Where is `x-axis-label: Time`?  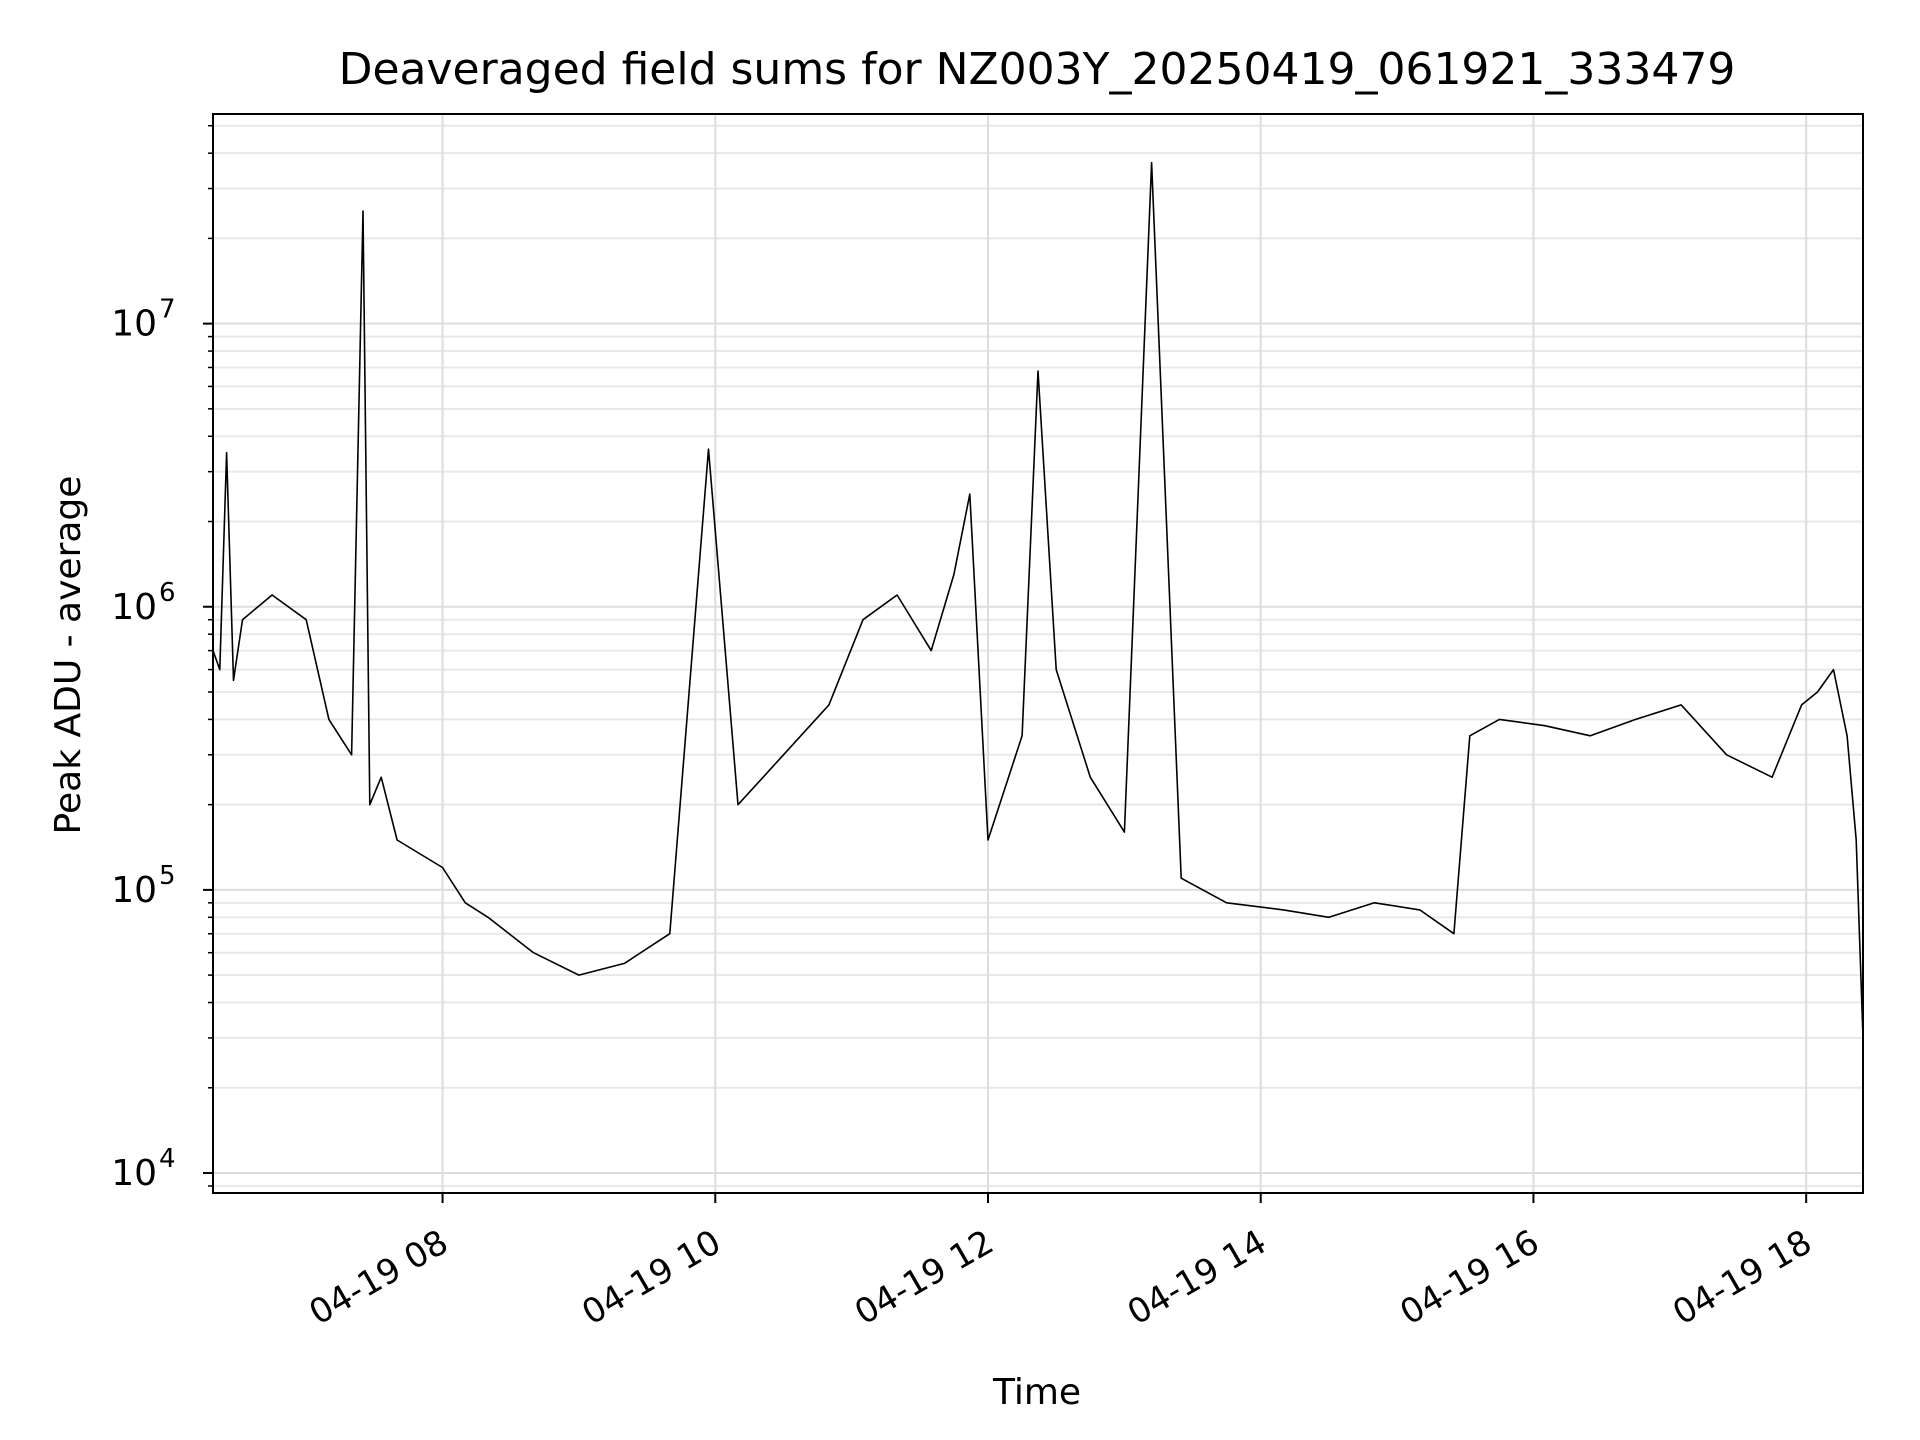
x-axis-label: Time is located at coordinates (1036, 1392).